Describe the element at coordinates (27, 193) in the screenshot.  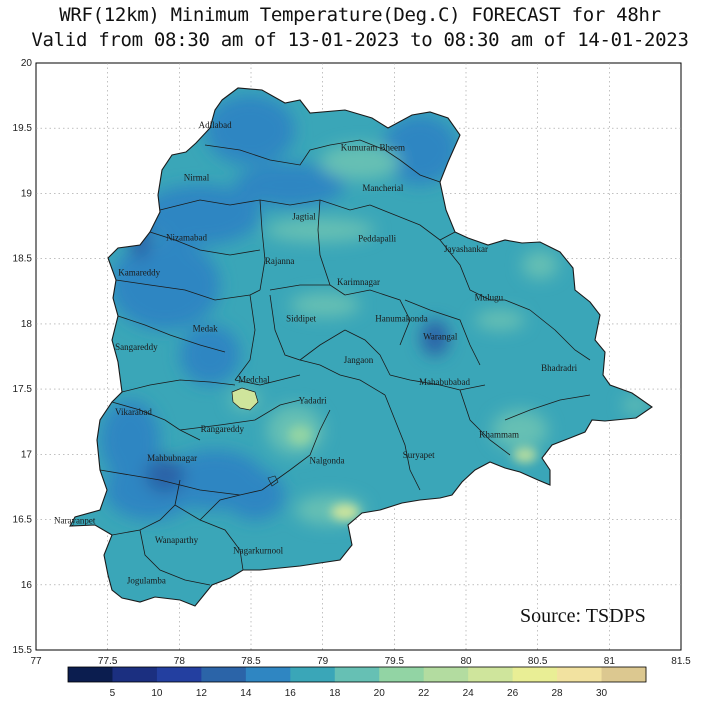
I see `y-tick-label: 19` at that location.